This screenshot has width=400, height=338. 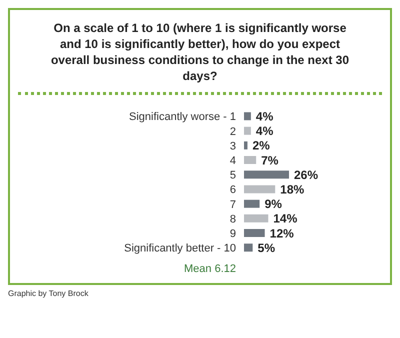 I want to click on y-tick-label: 3, so click(x=233, y=146).